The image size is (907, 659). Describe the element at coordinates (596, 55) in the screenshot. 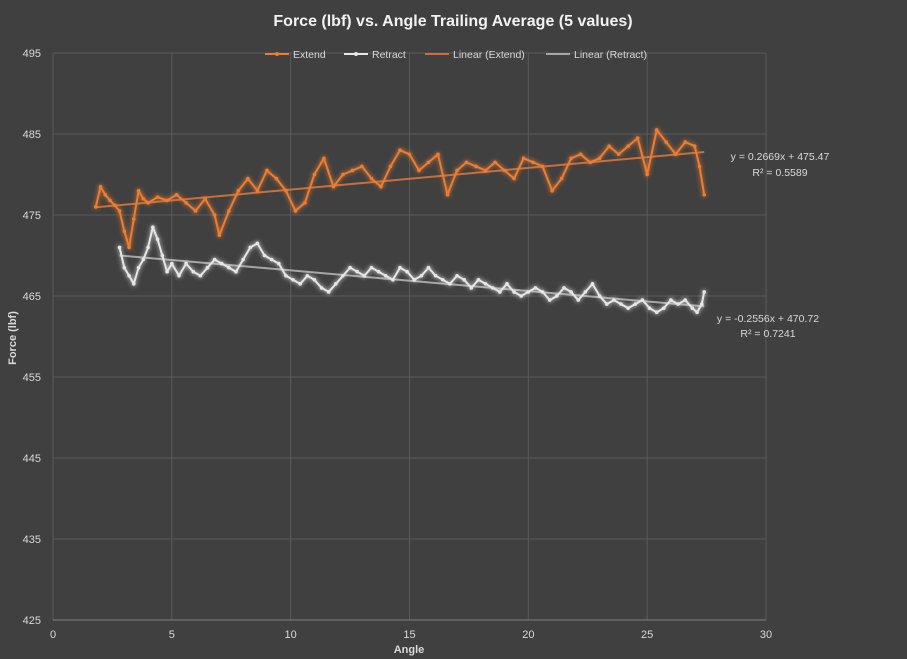

I see `legend-item-linear-retract: Linear (Retract)` at that location.